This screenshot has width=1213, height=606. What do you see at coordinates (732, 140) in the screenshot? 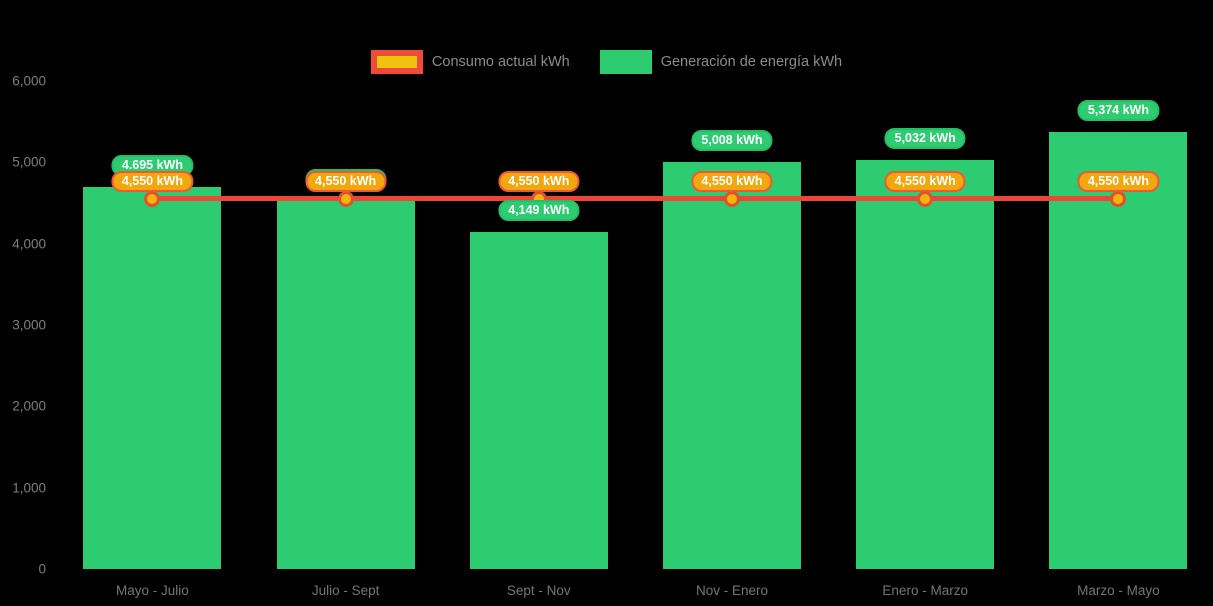
I see `bar-value-label: 5,008 kWh` at bounding box center [732, 140].